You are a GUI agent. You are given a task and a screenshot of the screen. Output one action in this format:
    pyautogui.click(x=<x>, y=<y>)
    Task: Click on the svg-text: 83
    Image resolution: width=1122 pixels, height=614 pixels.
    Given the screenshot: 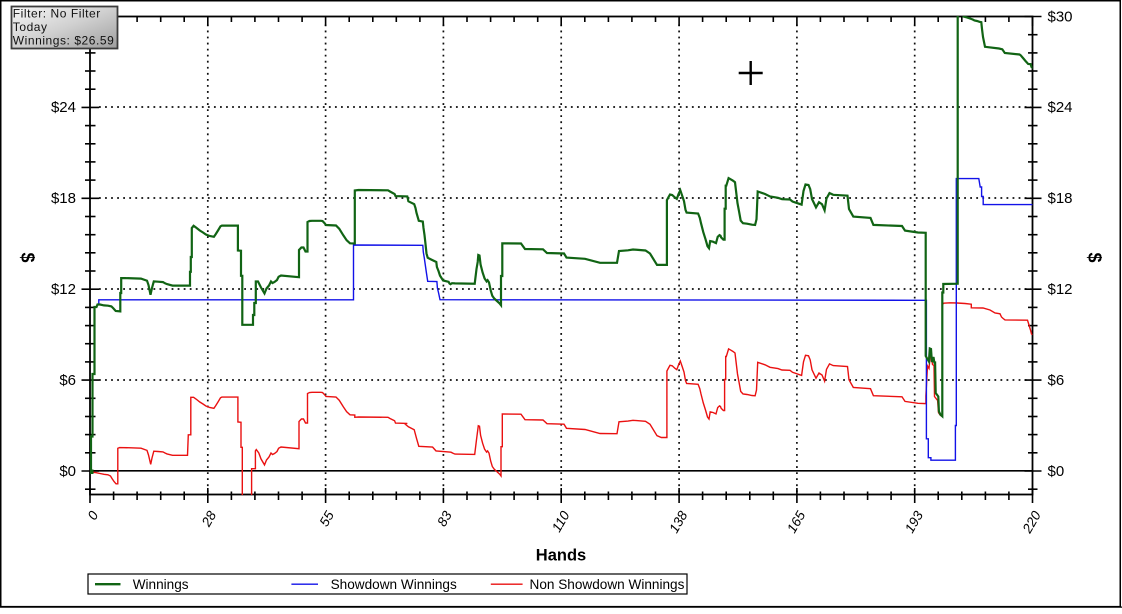 What is the action you would take?
    pyautogui.click(x=444, y=518)
    